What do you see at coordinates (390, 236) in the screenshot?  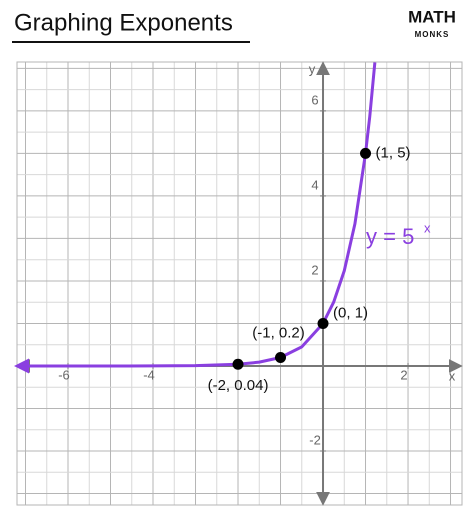 I see `equation: y = 5` at bounding box center [390, 236].